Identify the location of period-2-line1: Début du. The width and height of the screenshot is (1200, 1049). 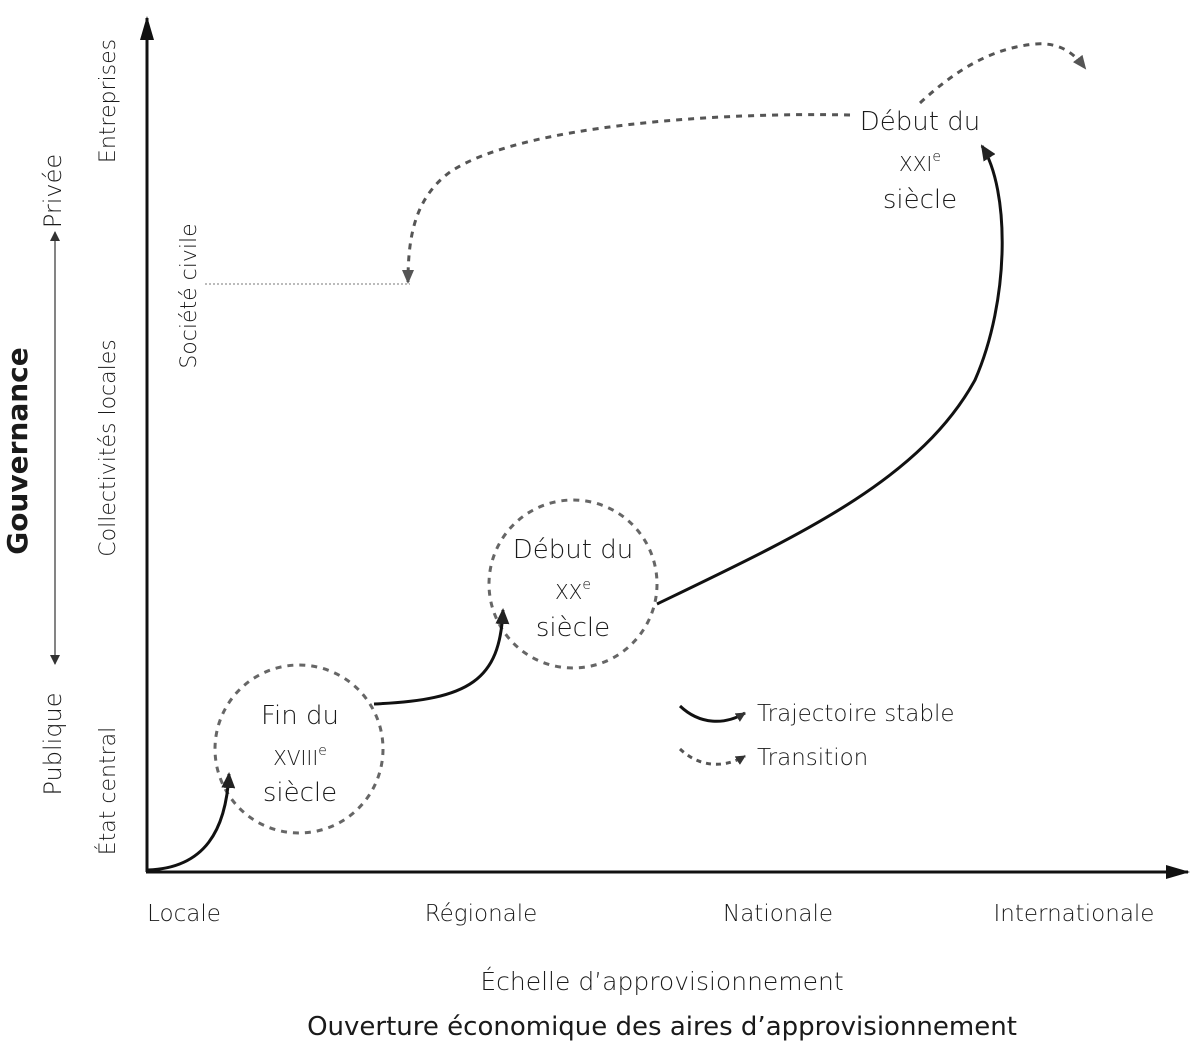
(573, 550).